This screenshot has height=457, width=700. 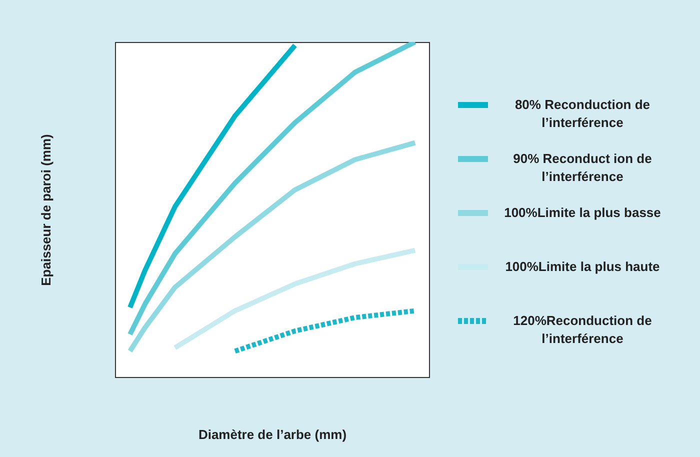 I want to click on legend-label: 100%Limite la plus haute, so click(x=582, y=267).